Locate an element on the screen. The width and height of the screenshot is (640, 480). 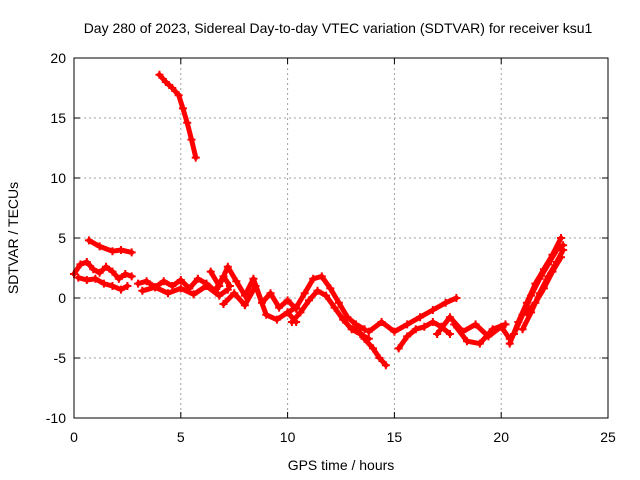
trace-mid-b is located at coordinates (185, 291).